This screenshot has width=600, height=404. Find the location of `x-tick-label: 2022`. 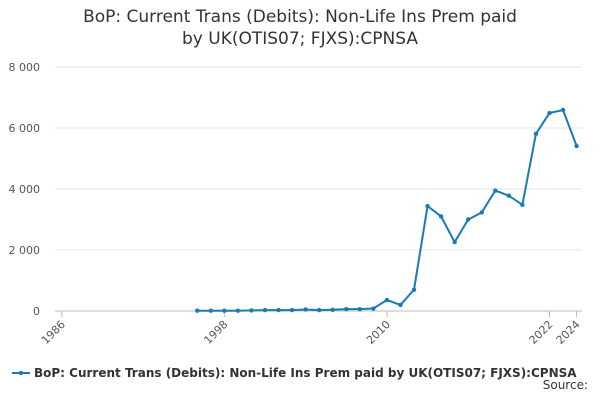

x-tick-label: 2022 is located at coordinates (541, 332).